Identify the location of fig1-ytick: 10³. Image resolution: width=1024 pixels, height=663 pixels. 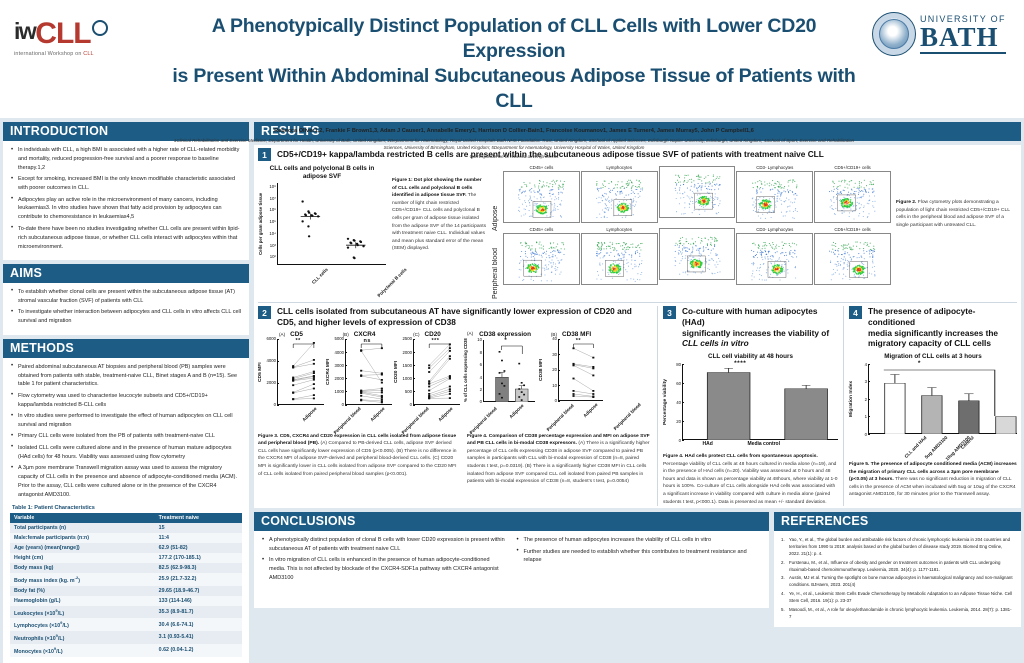
(273, 245).